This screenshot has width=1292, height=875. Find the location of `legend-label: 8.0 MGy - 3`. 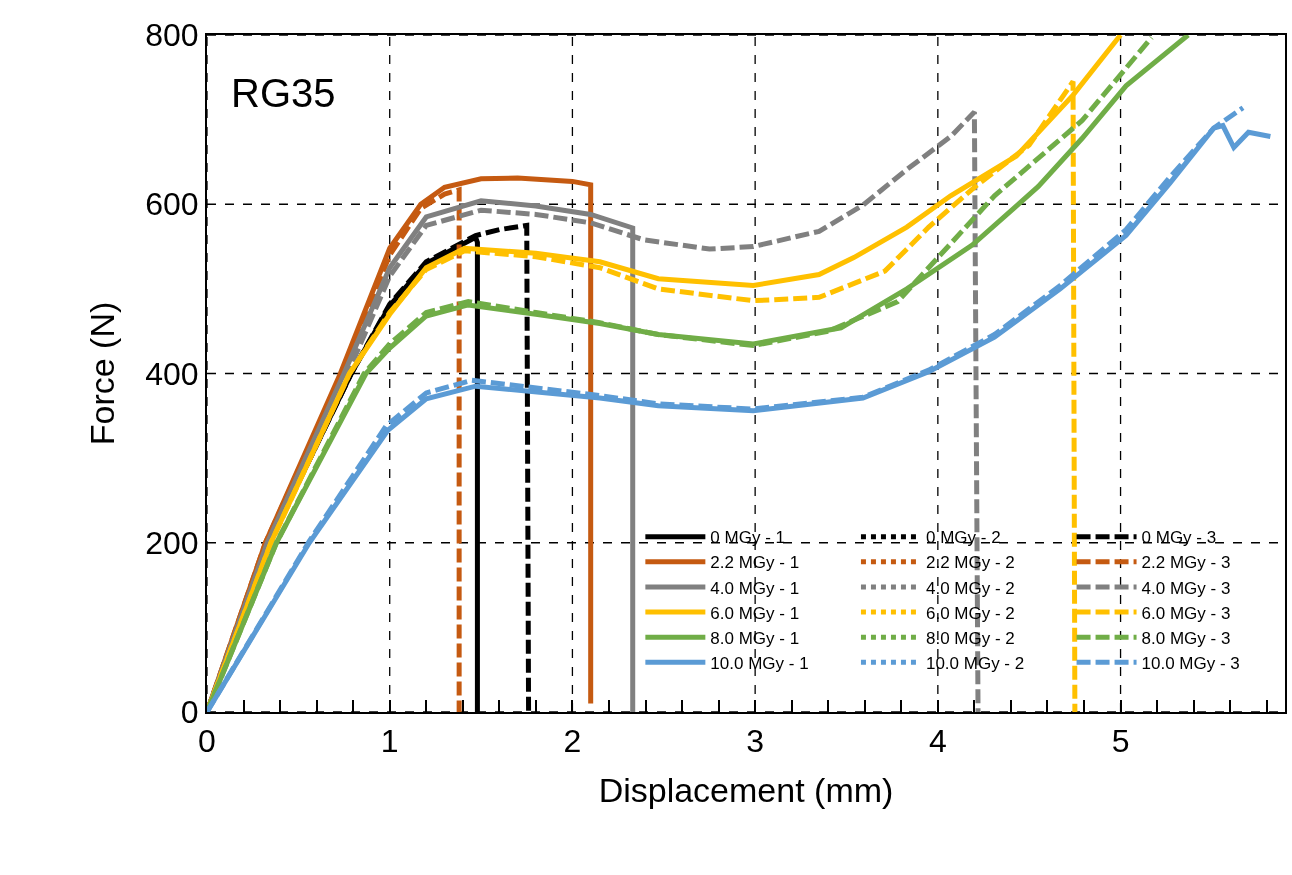

legend-label: 8.0 MGy - 3 is located at coordinates (1186, 638).